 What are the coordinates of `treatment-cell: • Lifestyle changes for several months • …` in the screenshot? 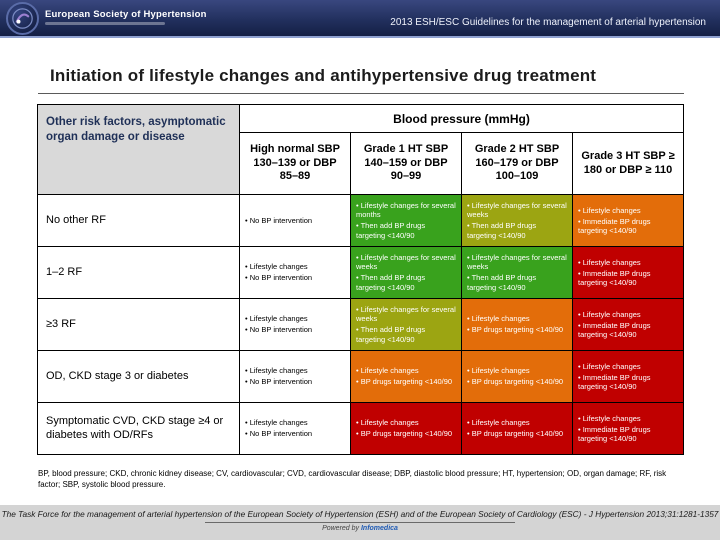 It's located at (406, 220).